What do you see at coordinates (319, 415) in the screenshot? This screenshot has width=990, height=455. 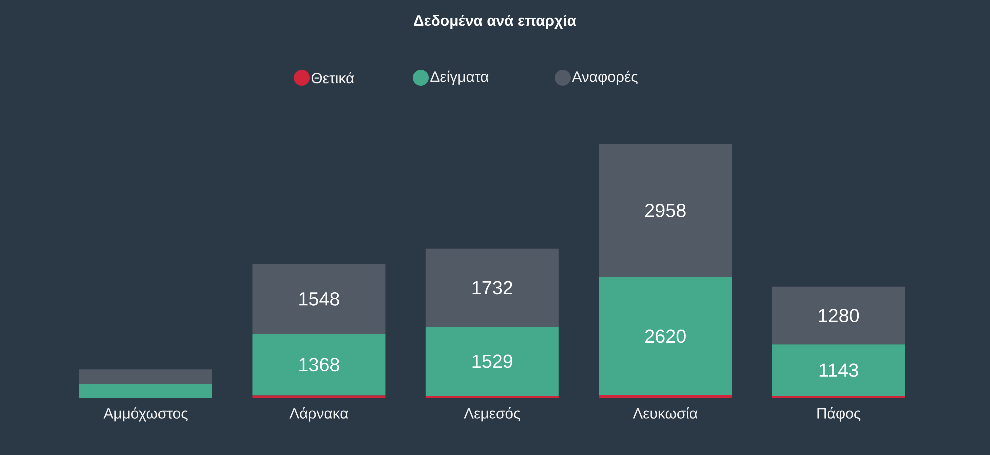 I see `x-tick-label: Λάρνακα` at bounding box center [319, 415].